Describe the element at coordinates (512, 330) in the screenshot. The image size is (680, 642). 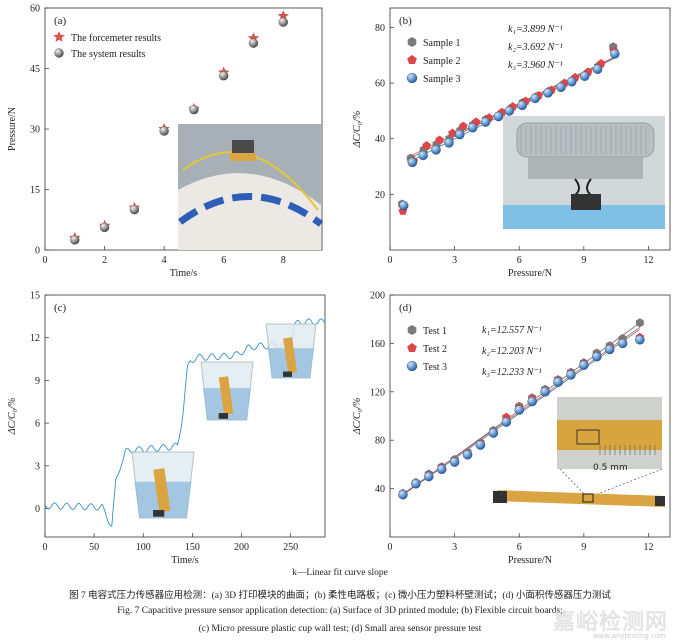
I see `slope-annotation: k₁=12.557 N⁻¹` at that location.